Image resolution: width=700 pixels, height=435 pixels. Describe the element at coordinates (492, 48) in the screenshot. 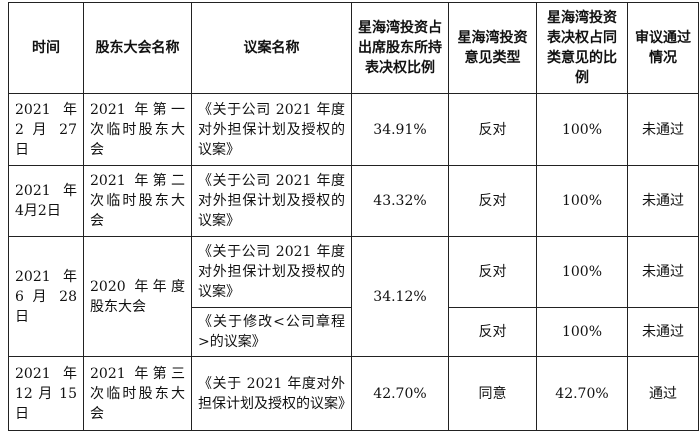

I see `header-opinion-type: 星海湾投资意见类型` at that location.